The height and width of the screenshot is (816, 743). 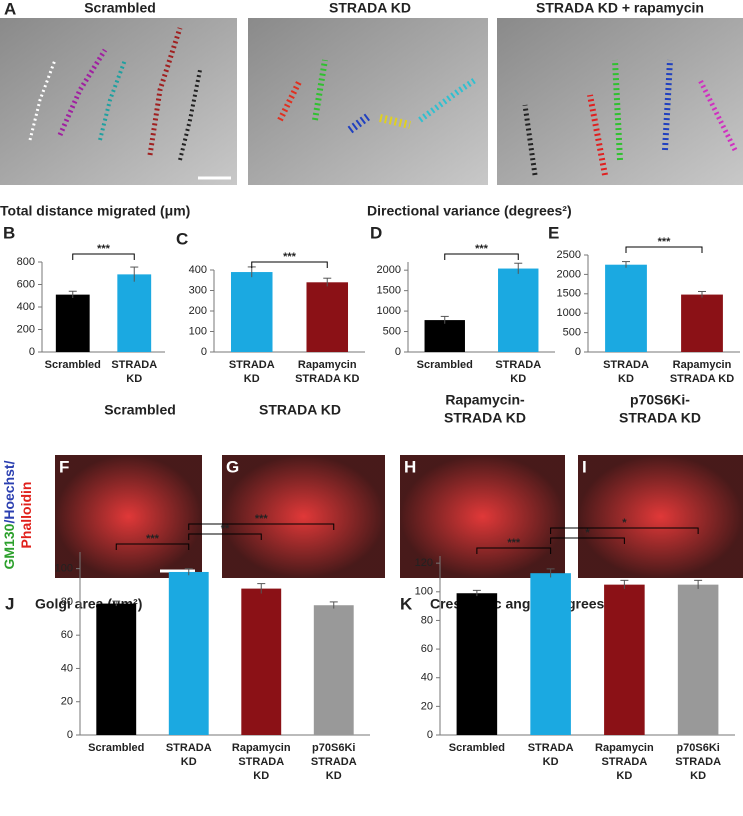 What do you see at coordinates (64, 466) in the screenshot?
I see `panel-letter: F` at bounding box center [64, 466].